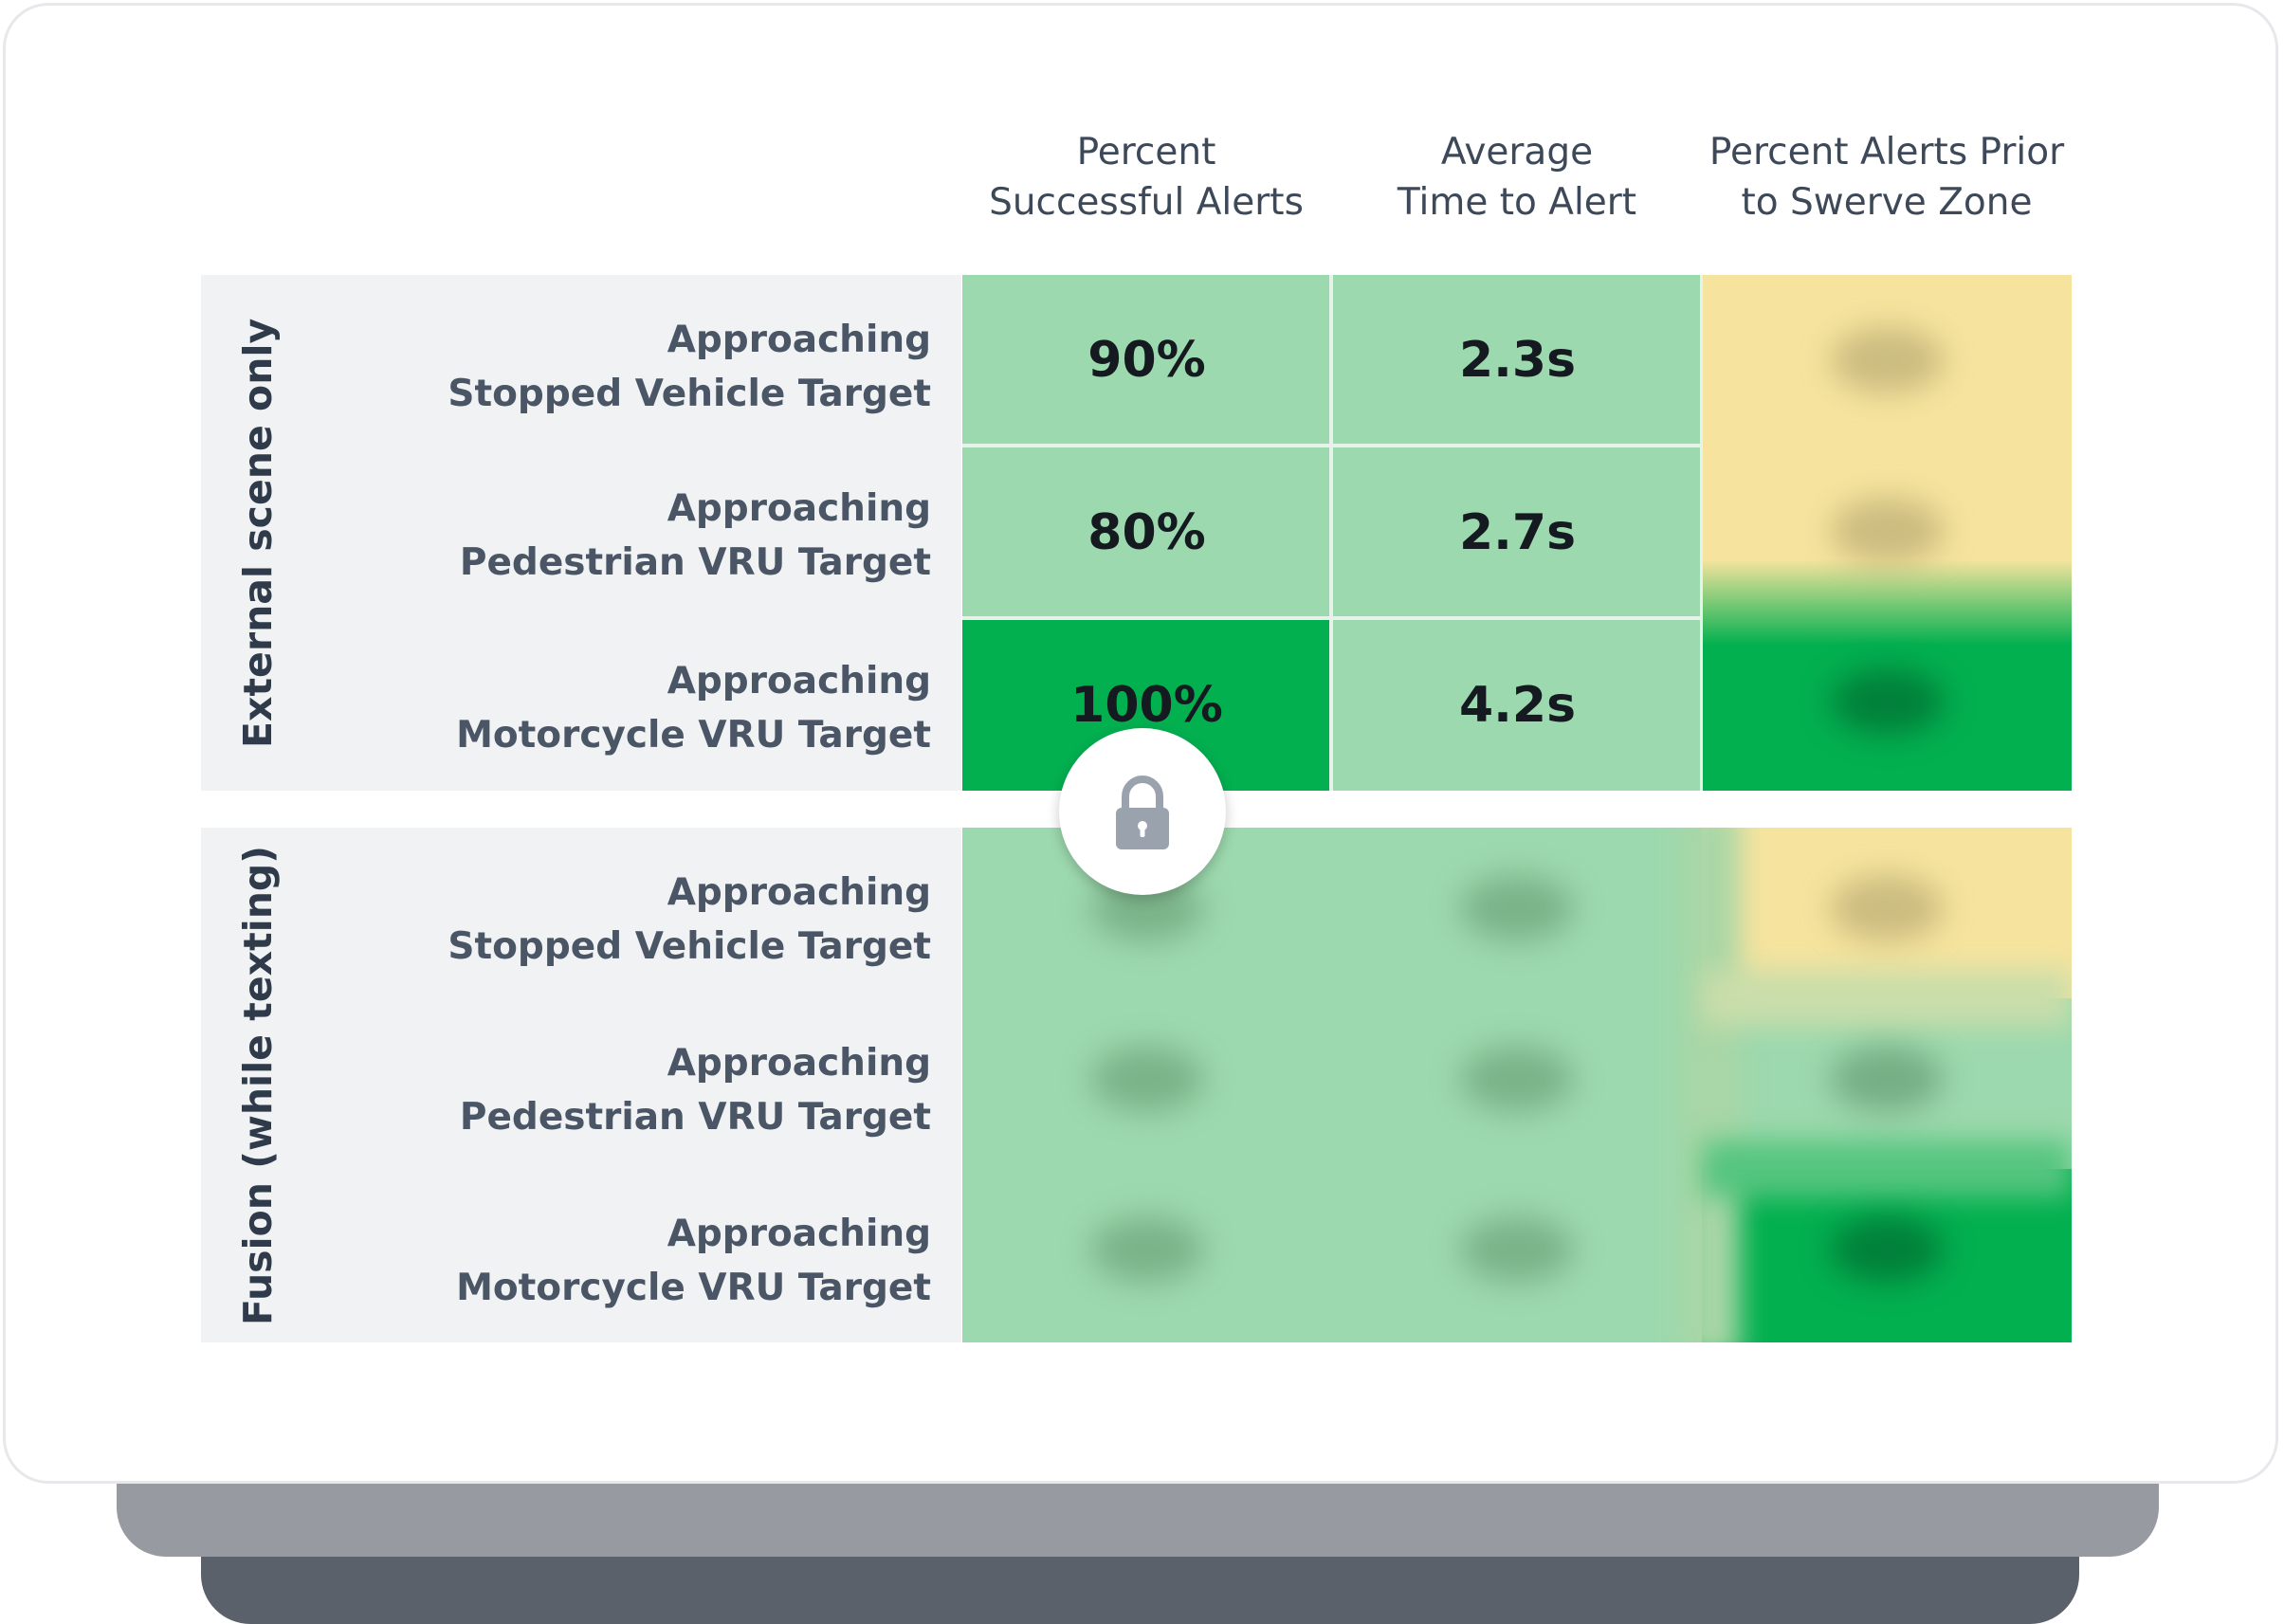 This screenshot has width=2284, height=1624. Describe the element at coordinates (1517, 360) in the screenshot. I see `cell-average-time: 2.3s` at that location.